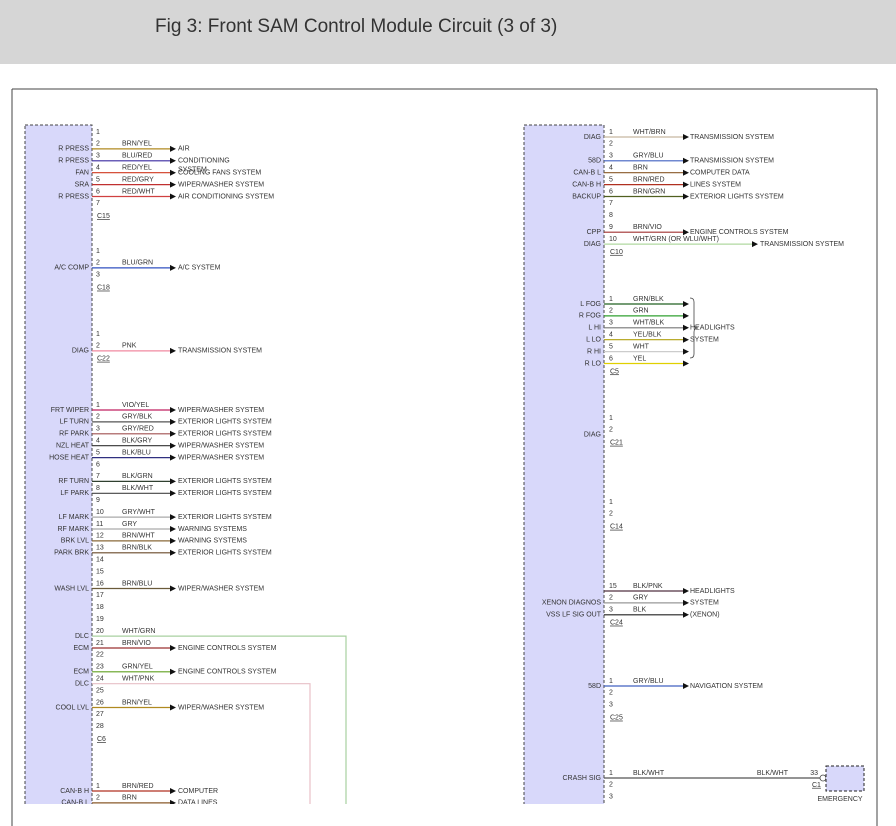  Describe the element at coordinates (616, 527) in the screenshot. I see `connector-label: C14` at that location.